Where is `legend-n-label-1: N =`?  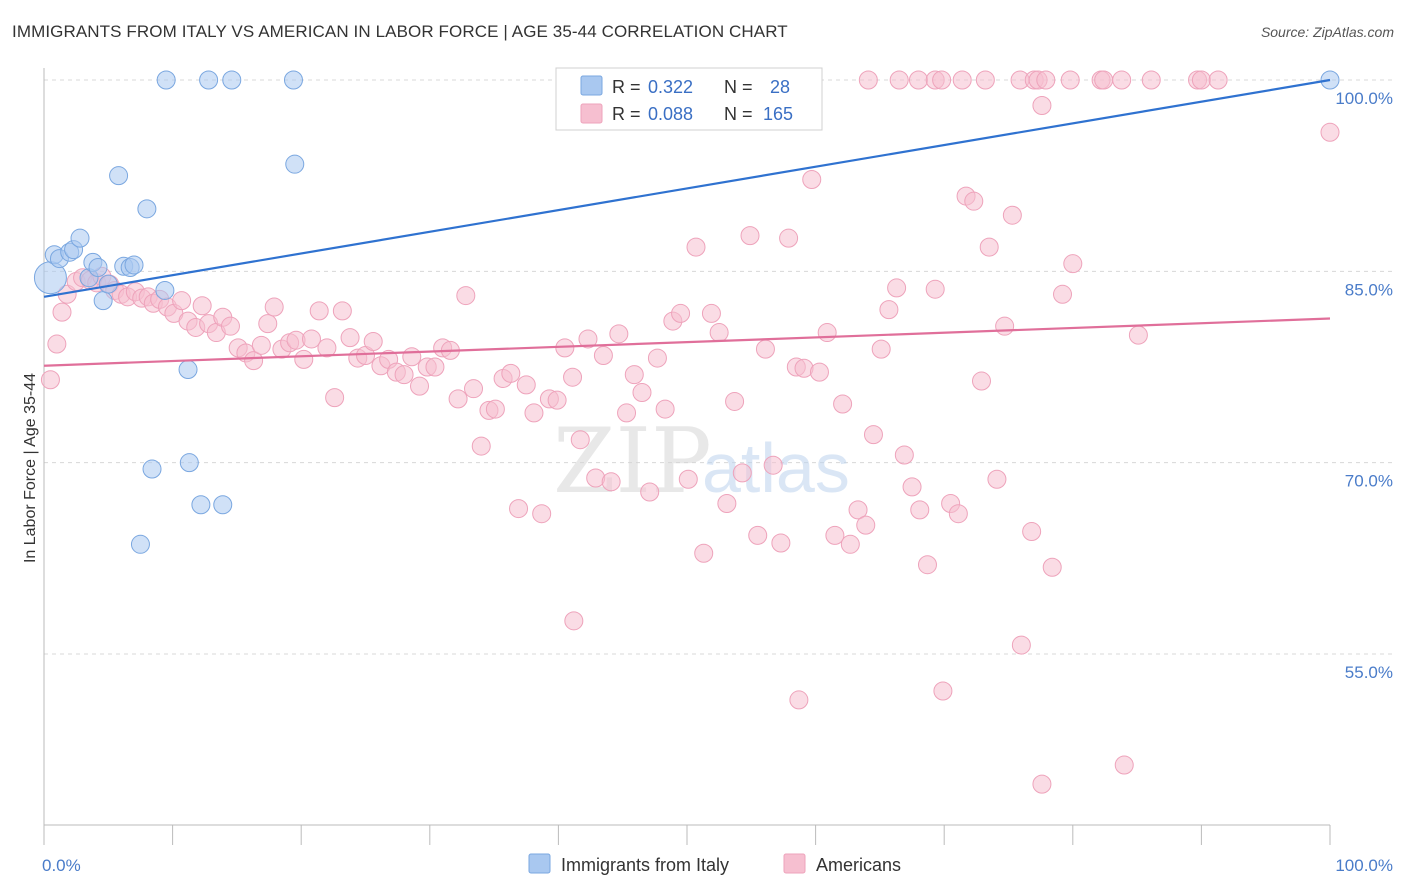
legend-n-label-1: N = is located at coordinates (738, 87).